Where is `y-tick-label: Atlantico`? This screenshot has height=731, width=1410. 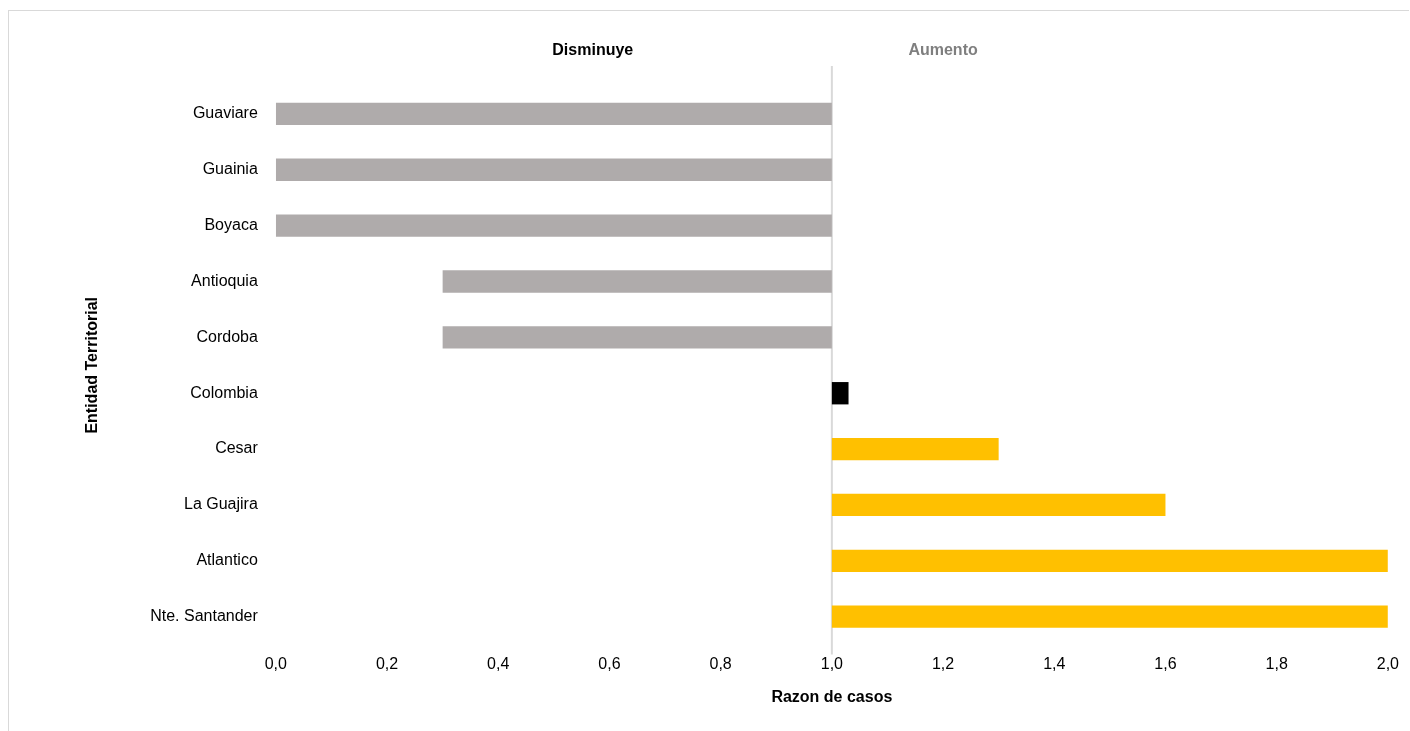
y-tick-label: Atlantico is located at coordinates (227, 560).